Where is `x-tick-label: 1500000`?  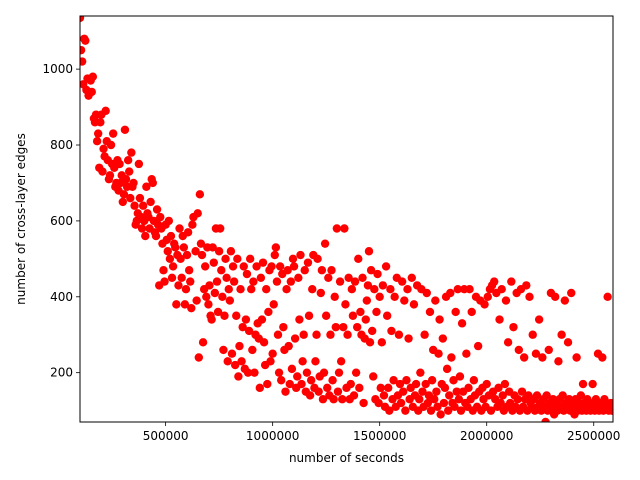
x-tick-label: 1500000 is located at coordinates (379, 436).